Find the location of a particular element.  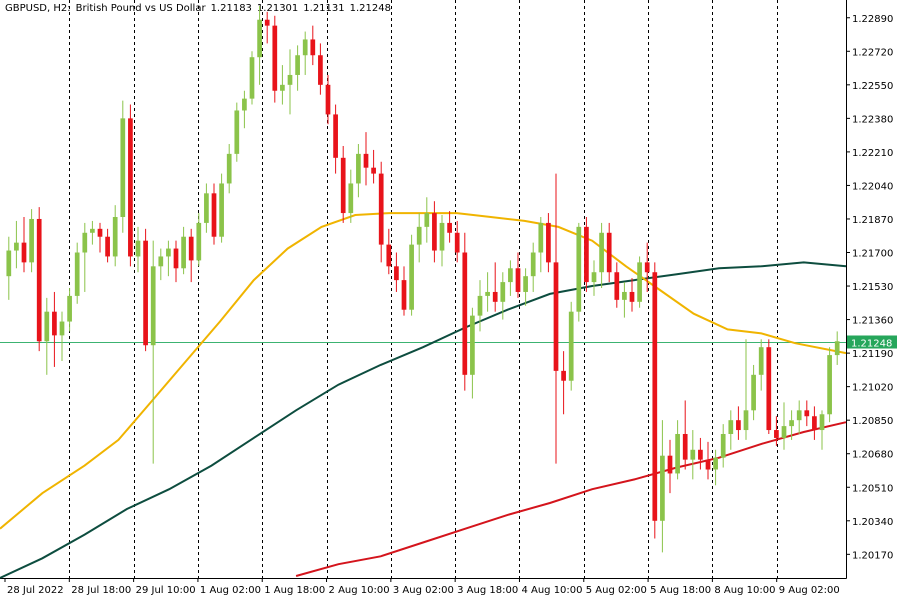

x-tick-label: 9 Aug 02:00 is located at coordinates (809, 590).